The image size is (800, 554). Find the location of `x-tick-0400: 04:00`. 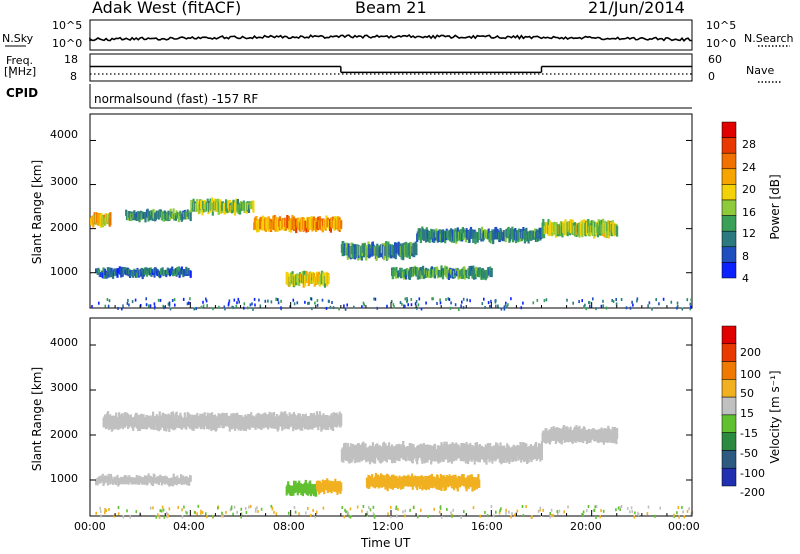

x-tick-0400: 04:00 is located at coordinates (189, 526).